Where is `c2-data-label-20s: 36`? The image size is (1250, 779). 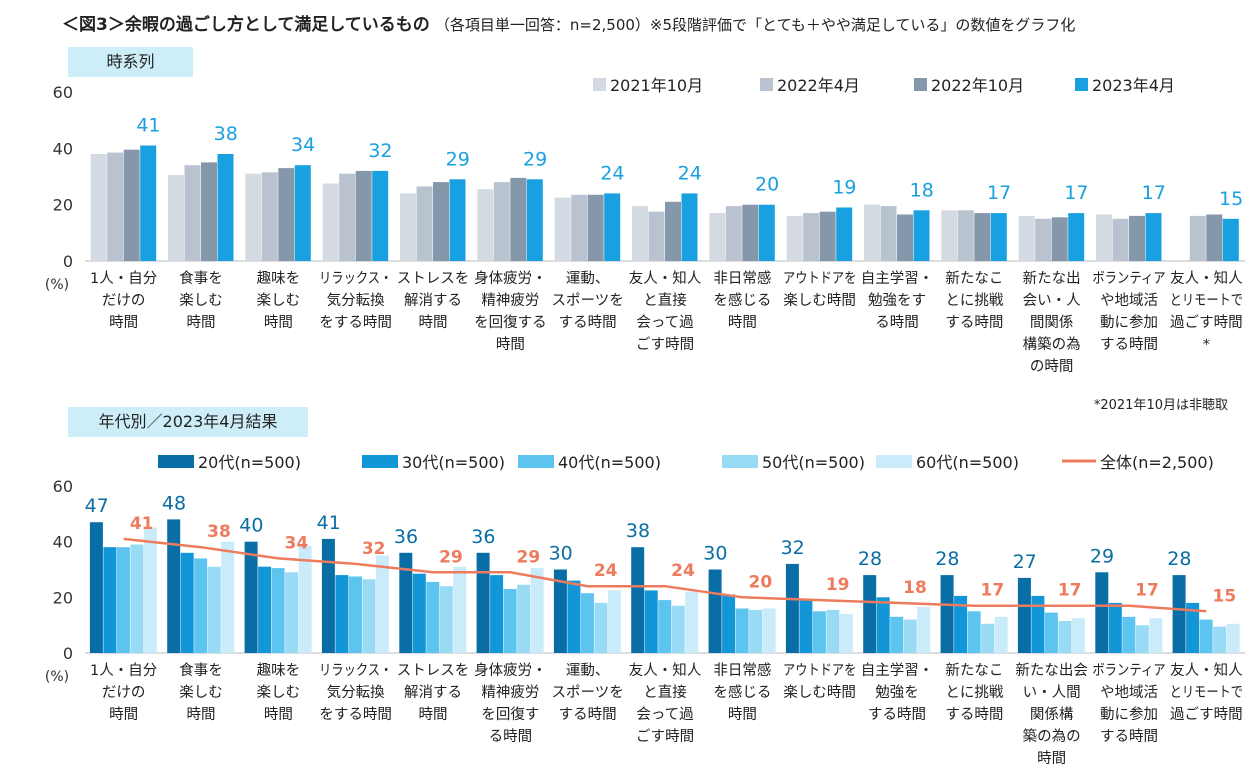 c2-data-label-20s: 36 is located at coordinates (406, 537).